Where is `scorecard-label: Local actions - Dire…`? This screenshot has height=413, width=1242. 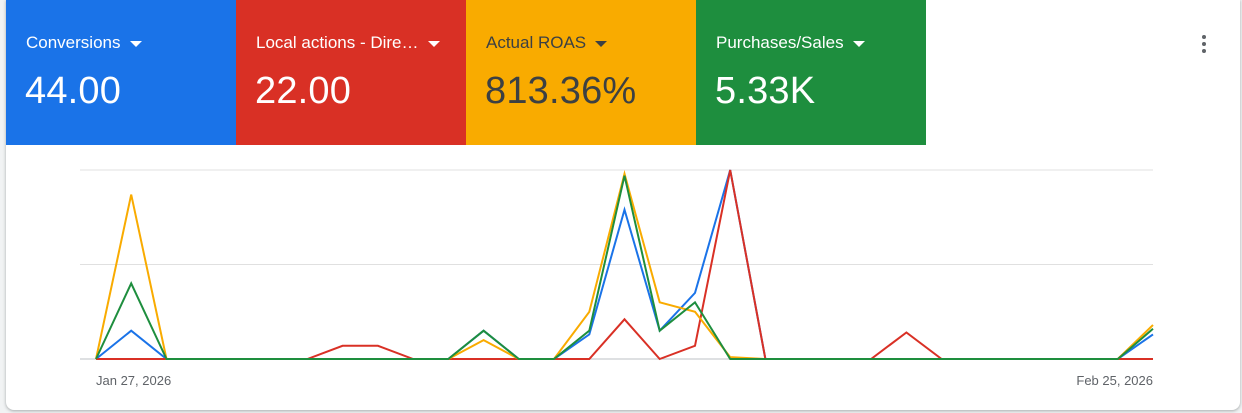
scorecard-label: Local actions - Dire… is located at coordinates (337, 42).